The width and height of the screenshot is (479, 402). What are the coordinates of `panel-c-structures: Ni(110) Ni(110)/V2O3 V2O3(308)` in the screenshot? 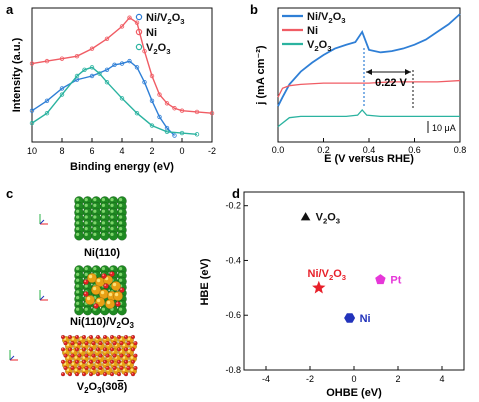 It's located at (73, 295).